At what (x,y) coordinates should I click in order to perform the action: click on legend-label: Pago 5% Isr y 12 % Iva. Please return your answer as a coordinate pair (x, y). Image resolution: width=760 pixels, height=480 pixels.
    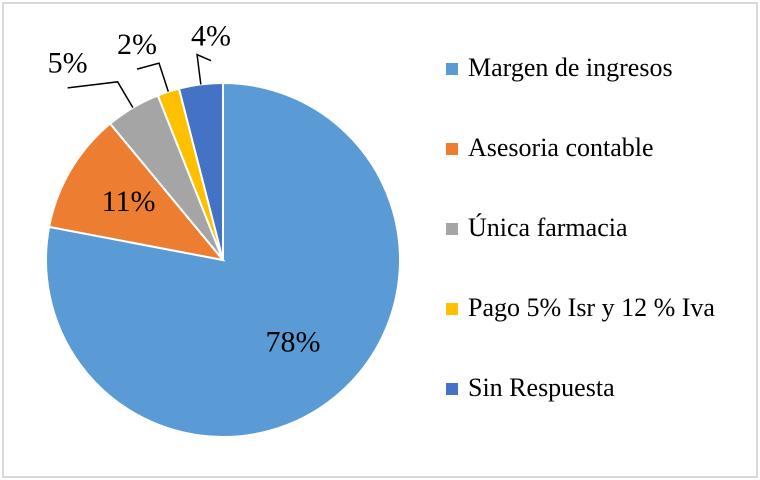
    Looking at the image, I should click on (591, 307).